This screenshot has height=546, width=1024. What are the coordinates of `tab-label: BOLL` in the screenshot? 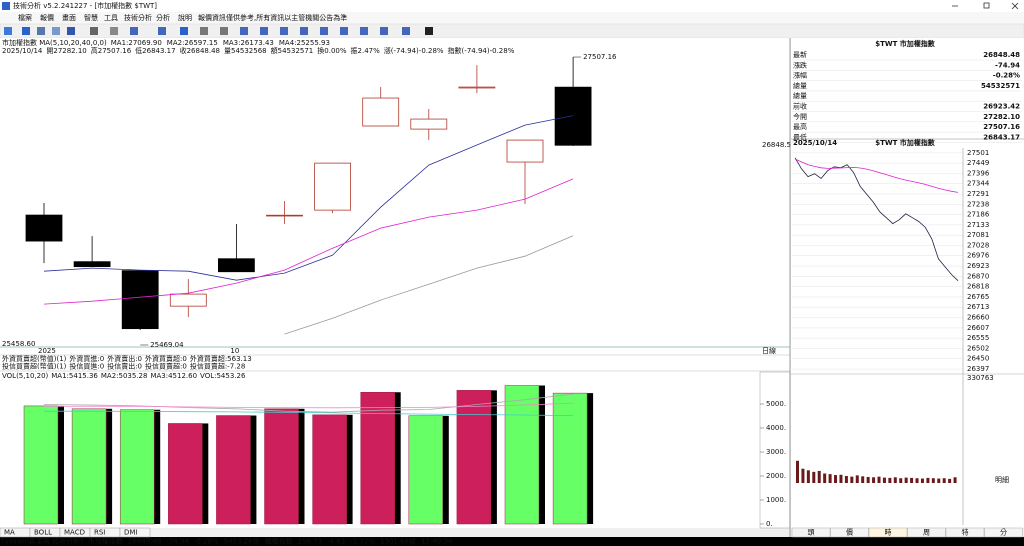 It's located at (43, 533).